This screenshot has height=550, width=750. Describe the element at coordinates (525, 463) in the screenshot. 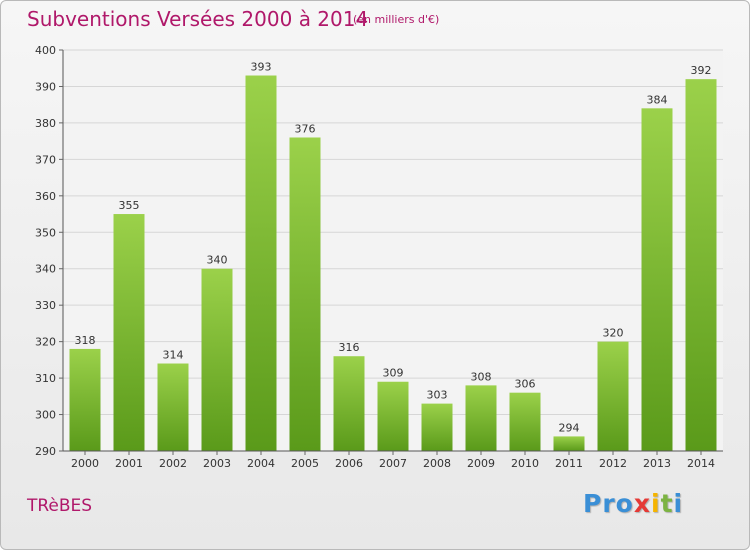

I see `x-tick-label: 2010` at that location.